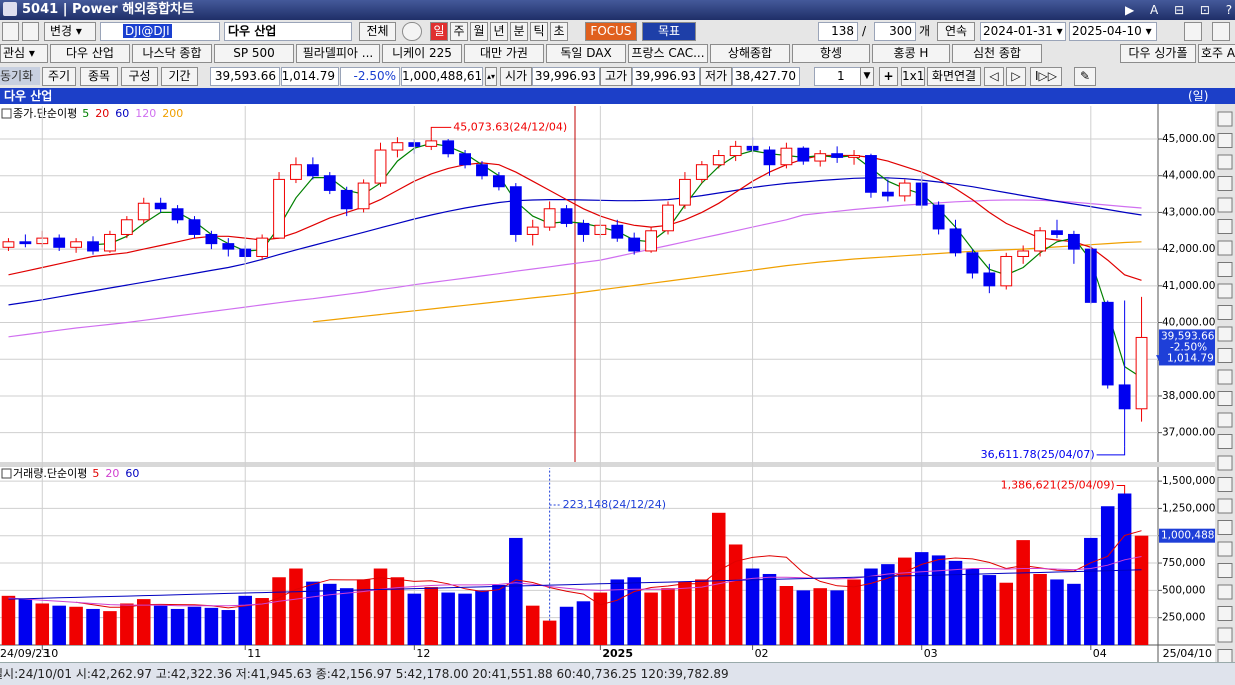 The height and width of the screenshot is (685, 1235). Describe the element at coordinates (539, 31) in the screenshot. I see `period-button: 틱` at that location.